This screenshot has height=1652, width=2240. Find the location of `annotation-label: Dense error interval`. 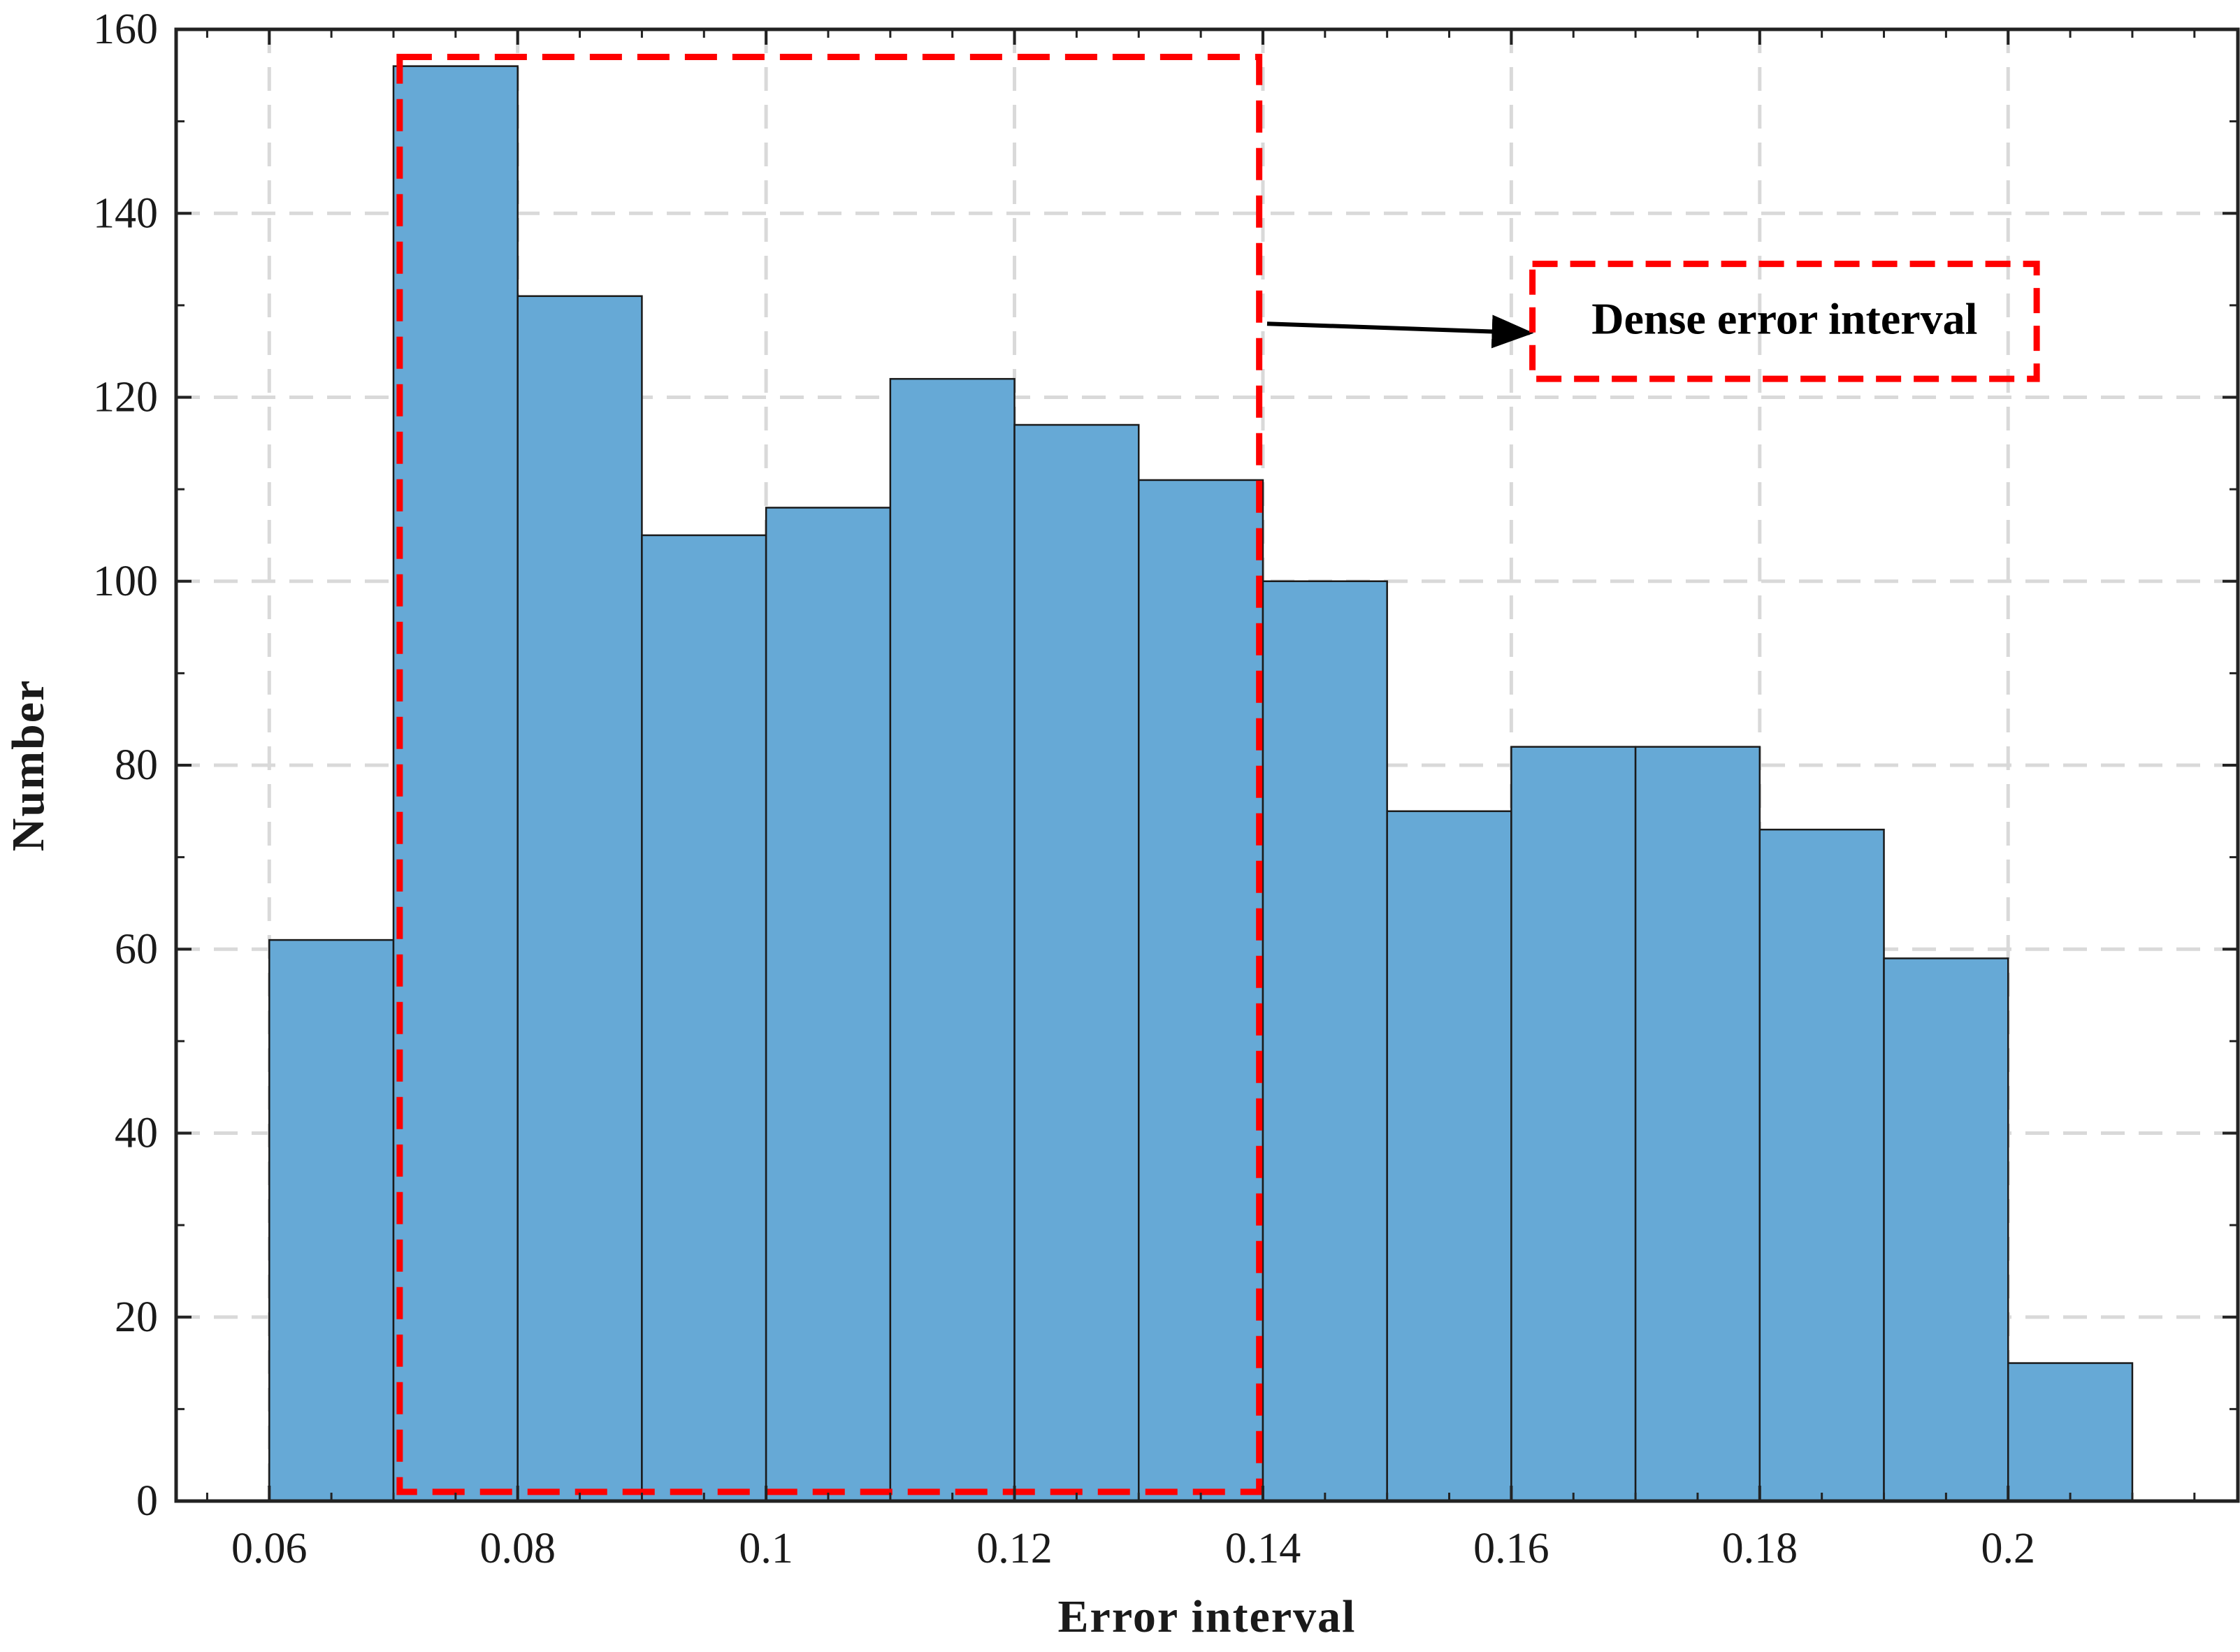

annotation-label: Dense error interval is located at coordinates (1784, 318).